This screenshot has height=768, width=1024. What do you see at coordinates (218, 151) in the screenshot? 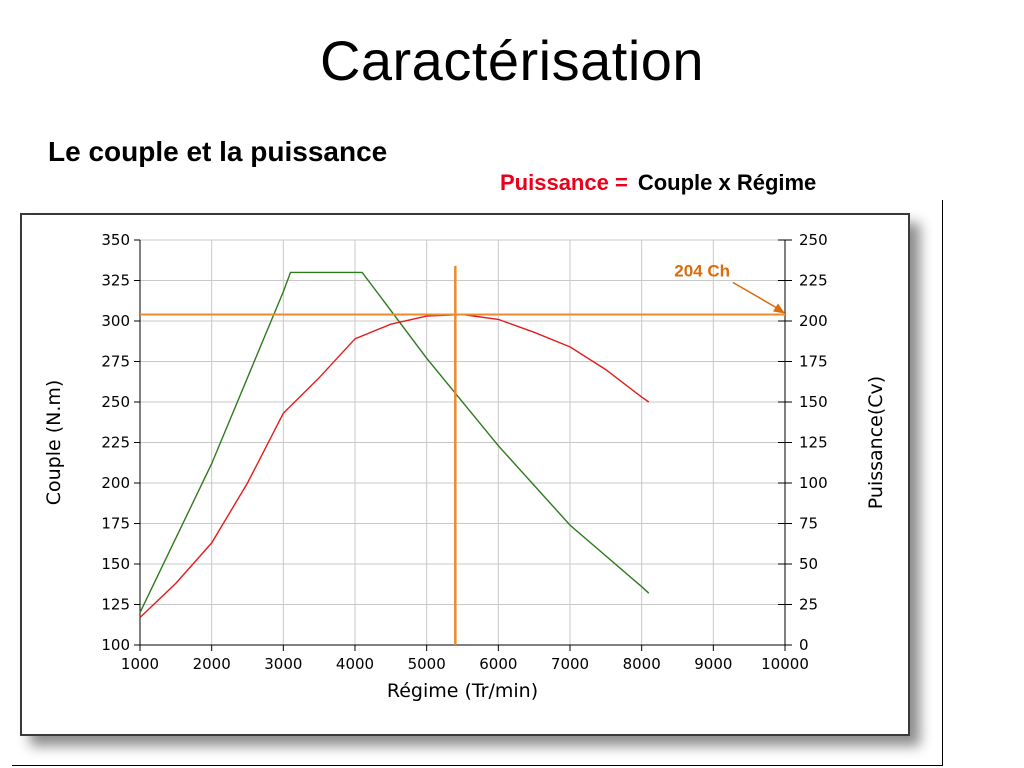
I see `slide-subtitle: Le couple et la puissance` at bounding box center [218, 151].